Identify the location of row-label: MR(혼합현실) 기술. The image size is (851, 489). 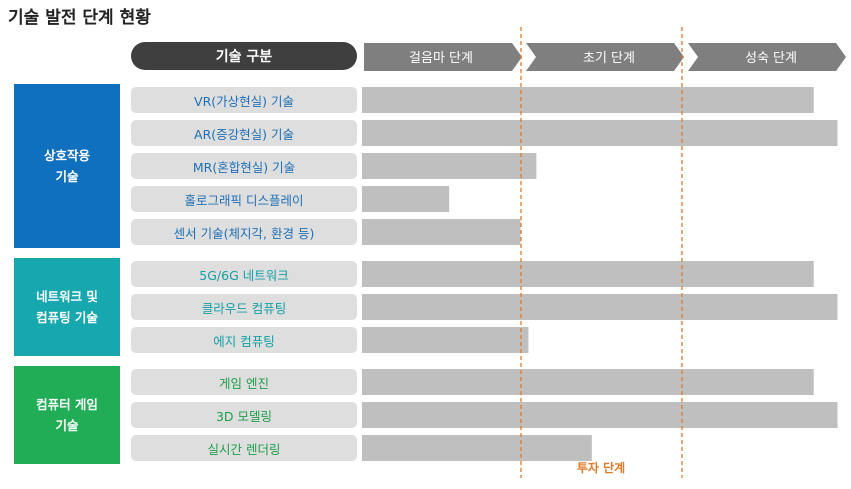
(244, 166).